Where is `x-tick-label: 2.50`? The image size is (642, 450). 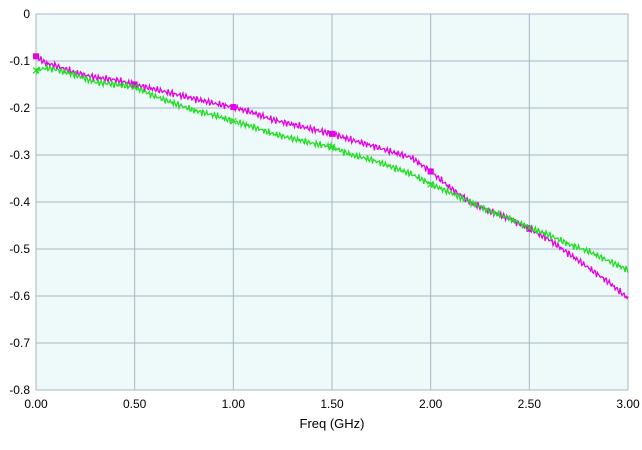 x-tick-label: 2.50 is located at coordinates (530, 404).